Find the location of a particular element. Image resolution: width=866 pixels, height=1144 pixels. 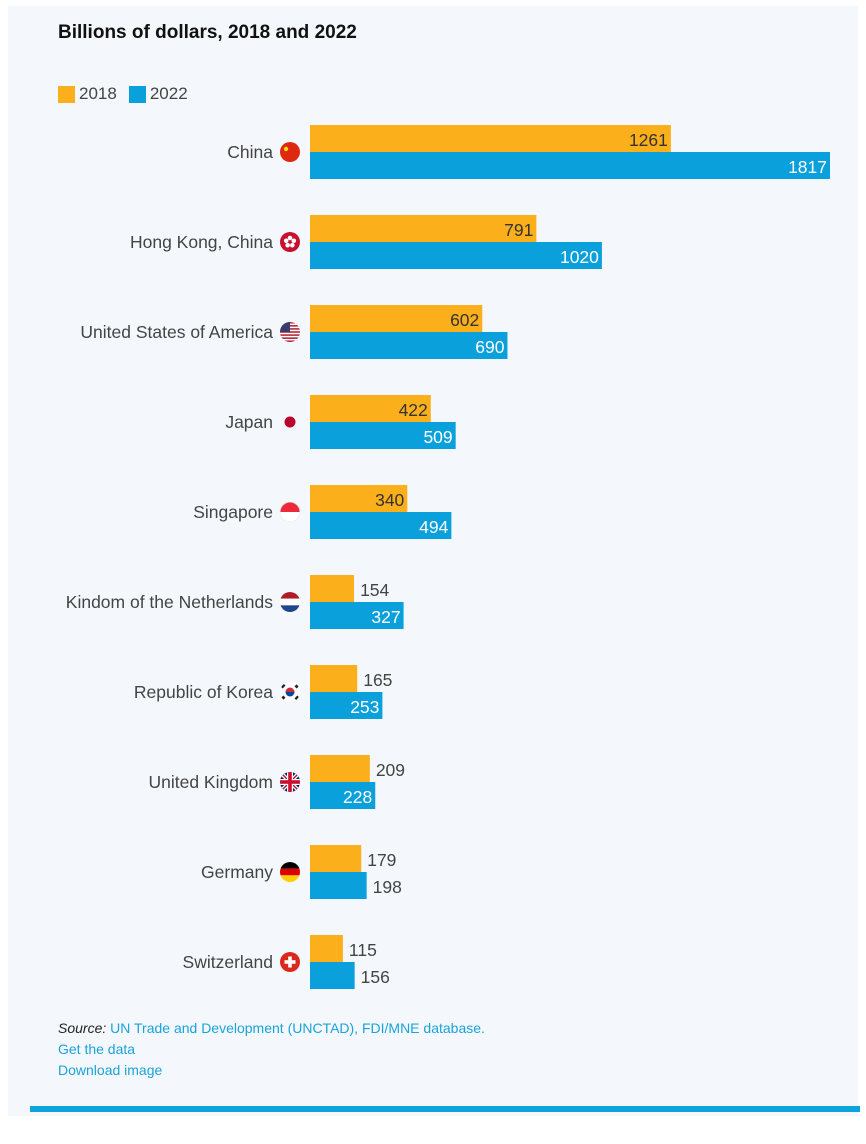

data-label-2022: 156 is located at coordinates (375, 977).